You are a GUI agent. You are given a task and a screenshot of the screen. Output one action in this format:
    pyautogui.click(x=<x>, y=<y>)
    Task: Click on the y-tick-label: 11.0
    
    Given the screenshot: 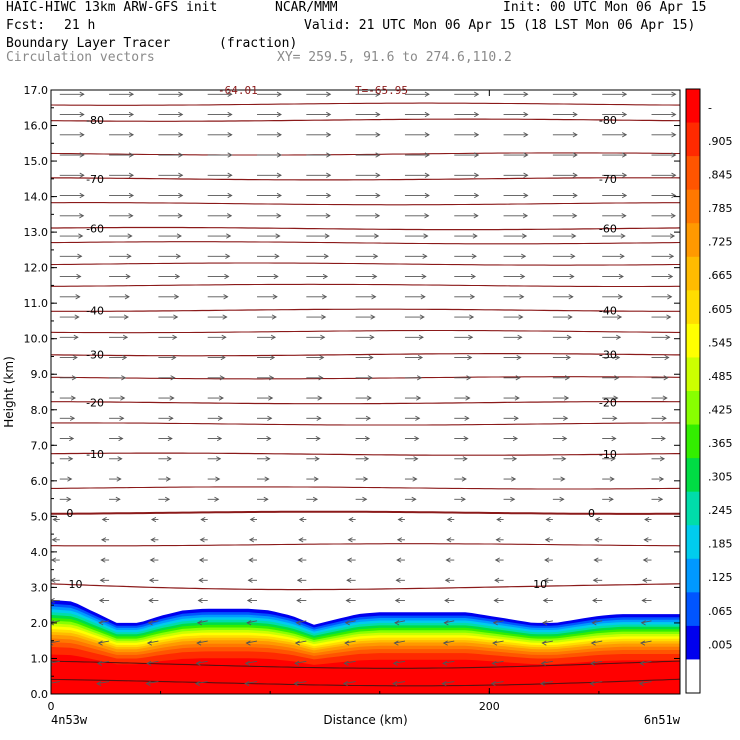 What is the action you would take?
    pyautogui.click(x=36, y=303)
    